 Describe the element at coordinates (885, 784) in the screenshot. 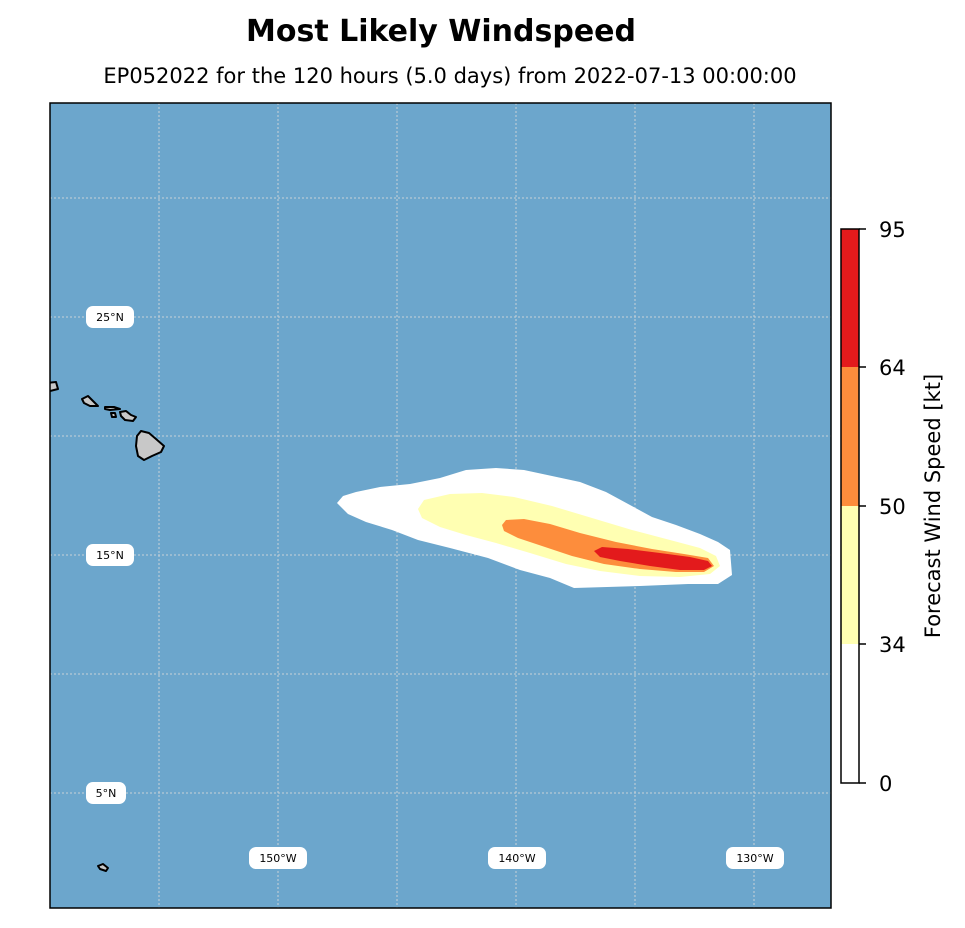

I see `colorbar-tick-label: 0` at that location.